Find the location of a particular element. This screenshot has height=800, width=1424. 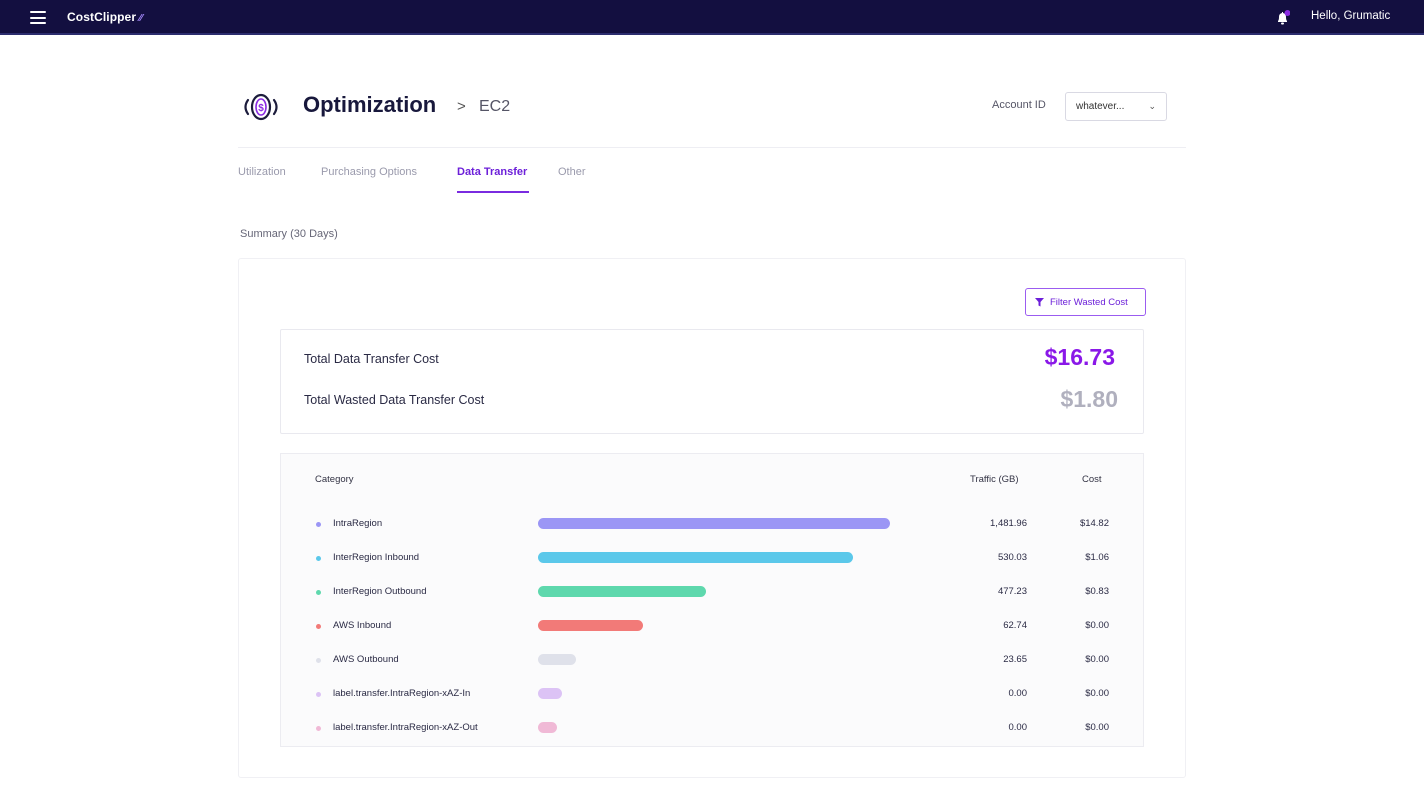

category-name: InterRegion Inbound is located at coordinates (376, 557).